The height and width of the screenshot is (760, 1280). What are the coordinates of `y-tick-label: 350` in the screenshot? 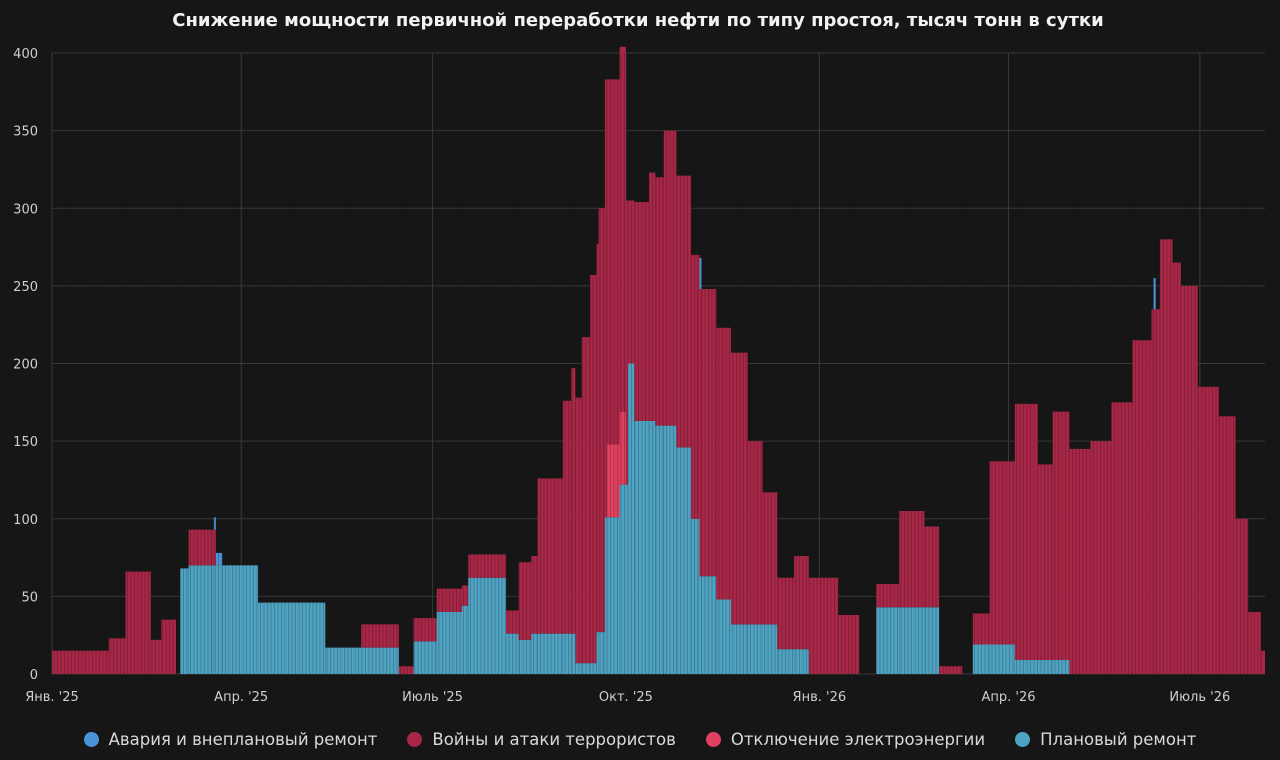 It's located at (25, 132).